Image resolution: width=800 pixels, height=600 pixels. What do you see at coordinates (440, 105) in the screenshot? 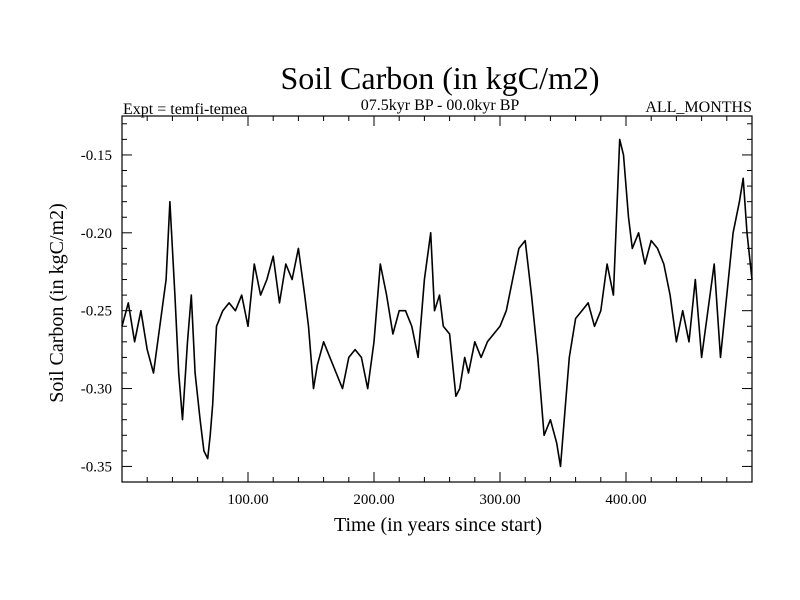
I see `chart-subtitle: 07.5kyr BP - 00.0kyr BP` at bounding box center [440, 105].